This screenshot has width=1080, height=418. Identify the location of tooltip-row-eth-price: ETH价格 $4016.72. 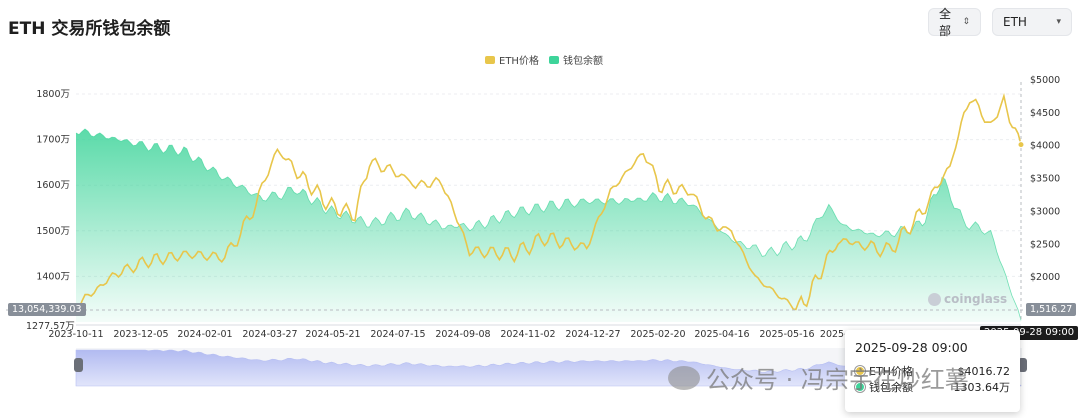
(932, 371).